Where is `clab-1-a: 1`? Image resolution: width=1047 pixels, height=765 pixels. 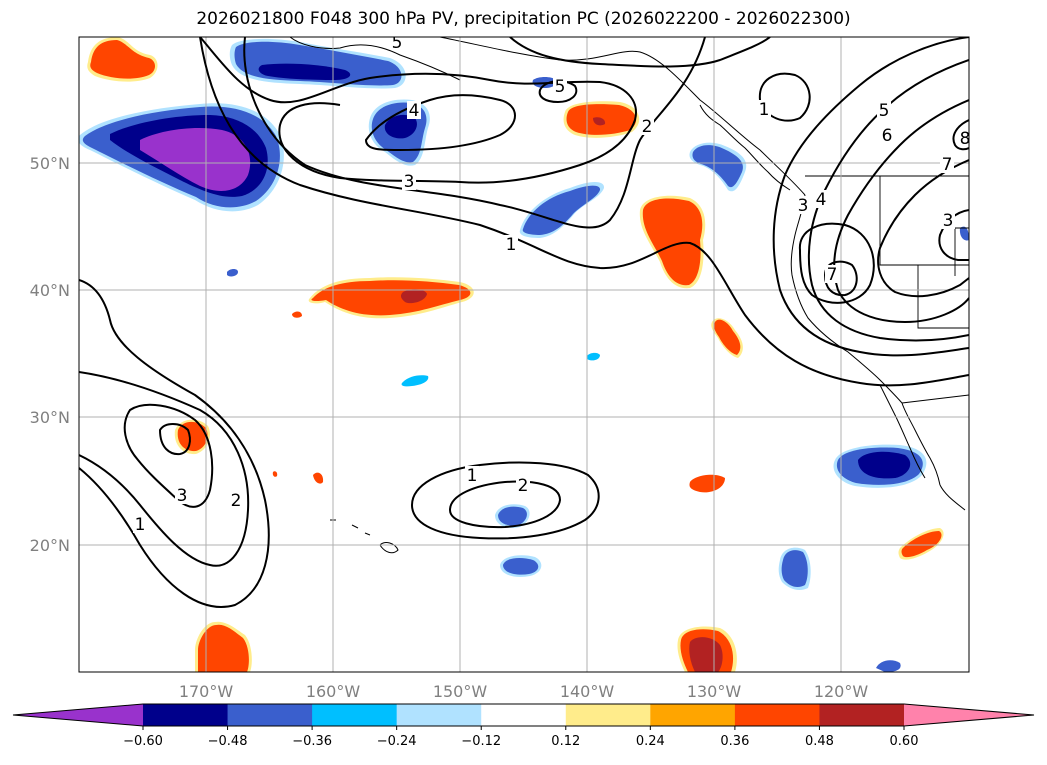 clab-1-a: 1 is located at coordinates (511, 245).